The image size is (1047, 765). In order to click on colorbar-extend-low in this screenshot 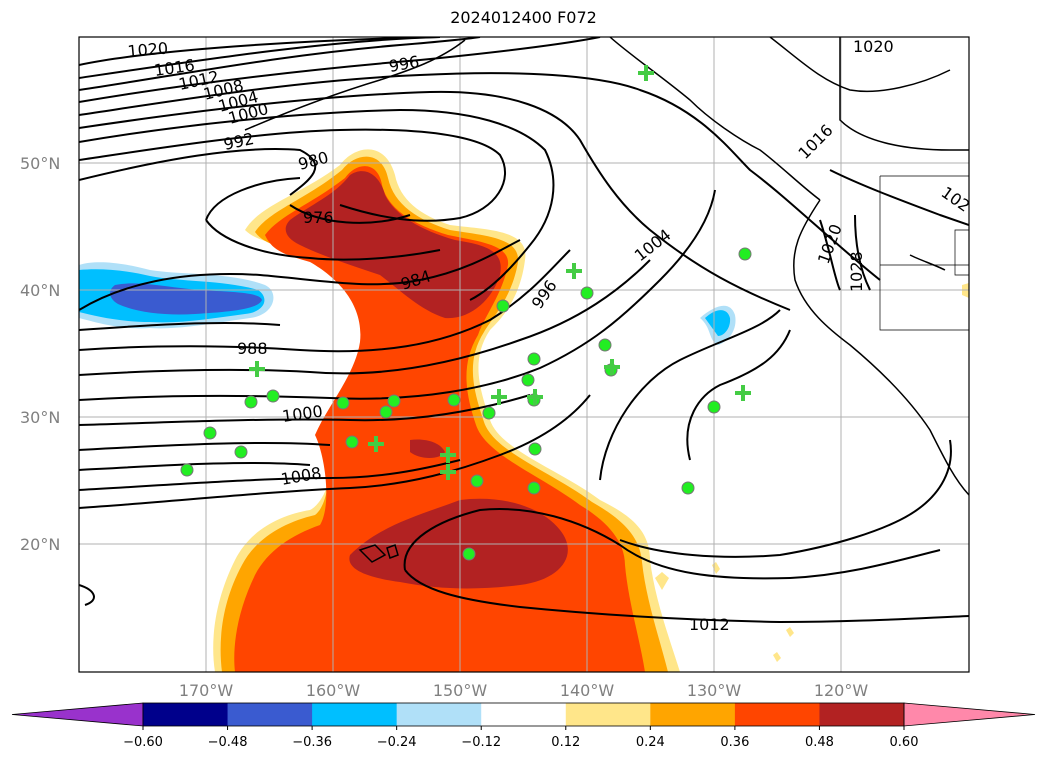, I will do `click(77, 714)`.